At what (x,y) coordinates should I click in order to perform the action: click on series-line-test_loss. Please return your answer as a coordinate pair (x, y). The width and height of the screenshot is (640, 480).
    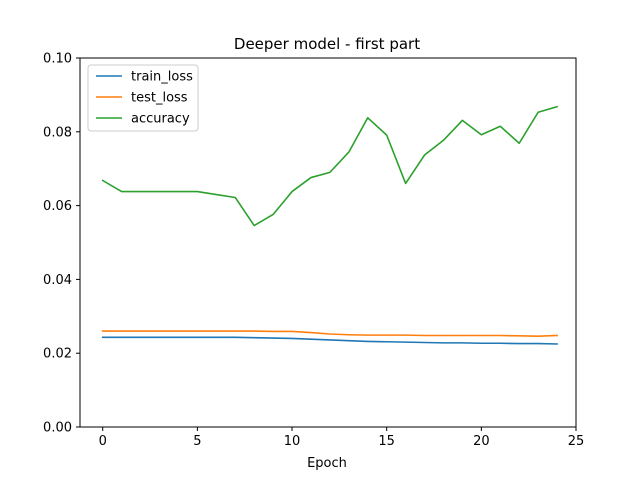
    Looking at the image, I should click on (329, 334).